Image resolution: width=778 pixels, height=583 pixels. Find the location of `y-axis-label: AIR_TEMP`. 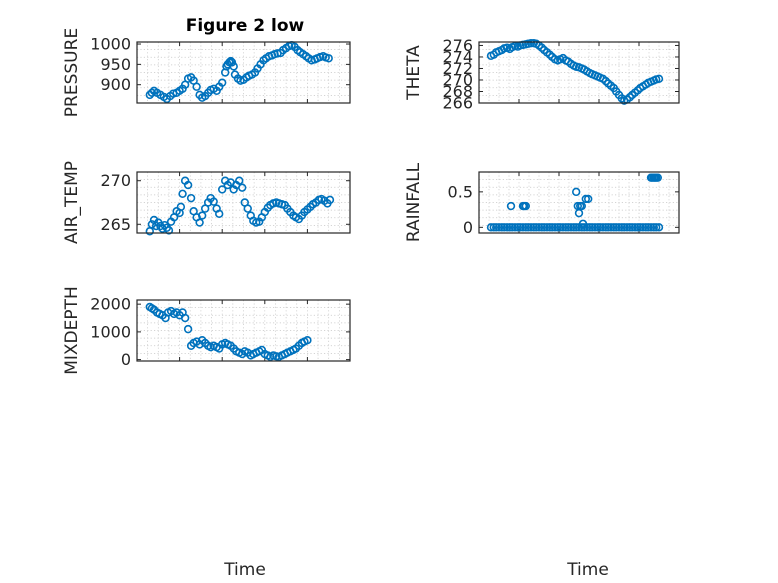

y-axis-label: AIR_TEMP is located at coordinates (72, 202).